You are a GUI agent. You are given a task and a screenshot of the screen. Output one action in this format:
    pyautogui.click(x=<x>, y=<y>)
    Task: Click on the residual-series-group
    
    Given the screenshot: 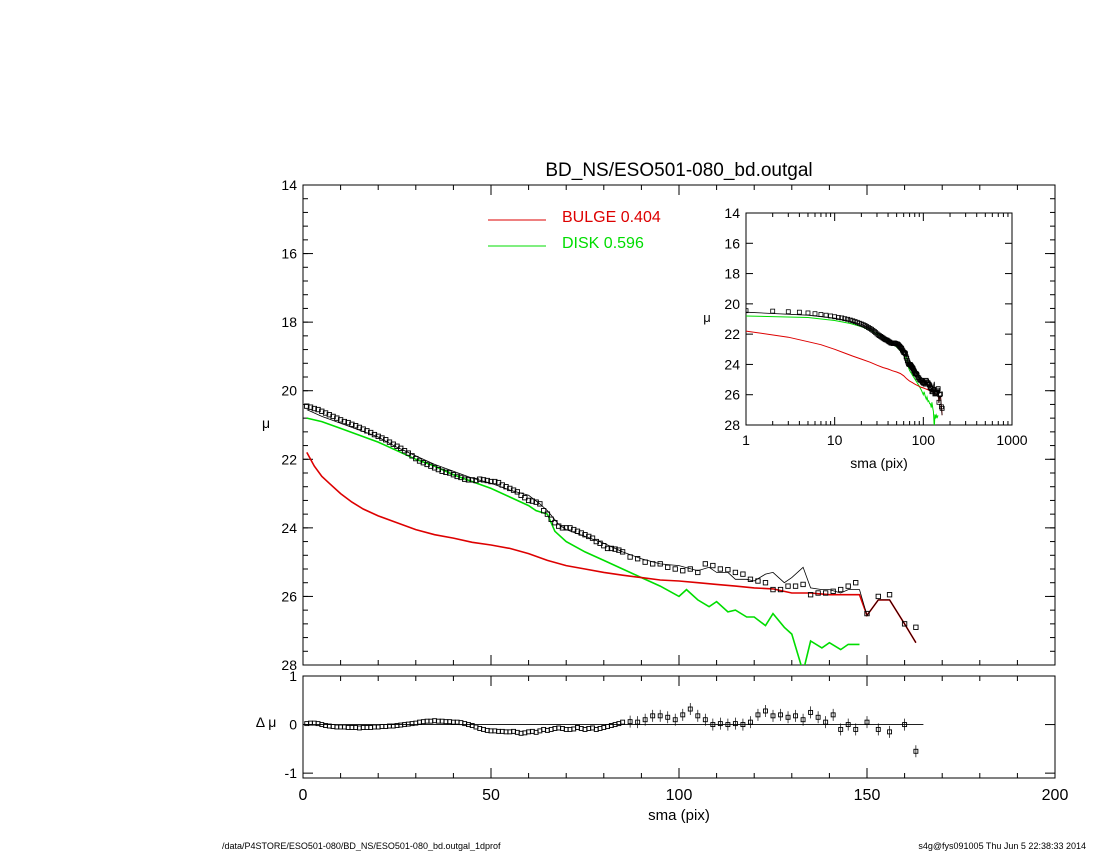 What is the action you would take?
    pyautogui.click(x=613, y=730)
    